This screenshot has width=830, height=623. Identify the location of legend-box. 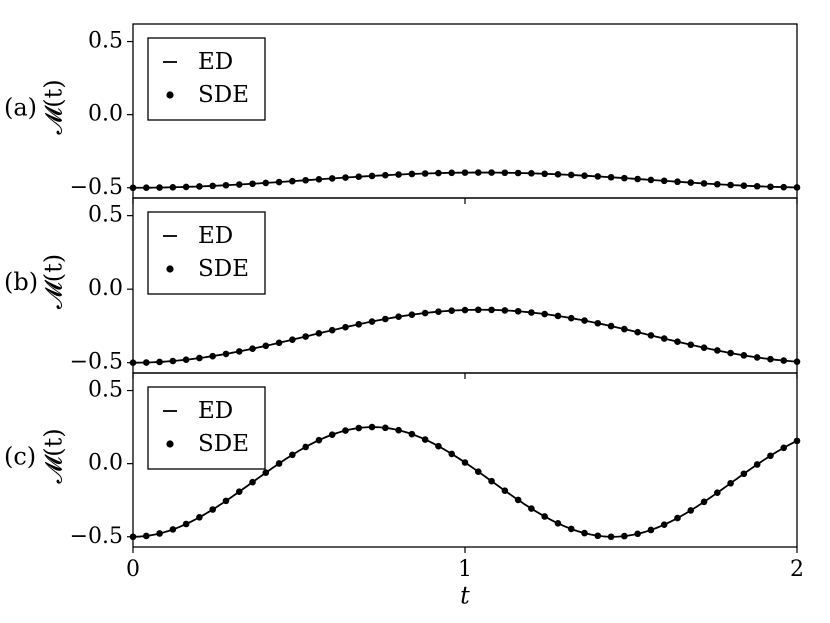
(206, 253).